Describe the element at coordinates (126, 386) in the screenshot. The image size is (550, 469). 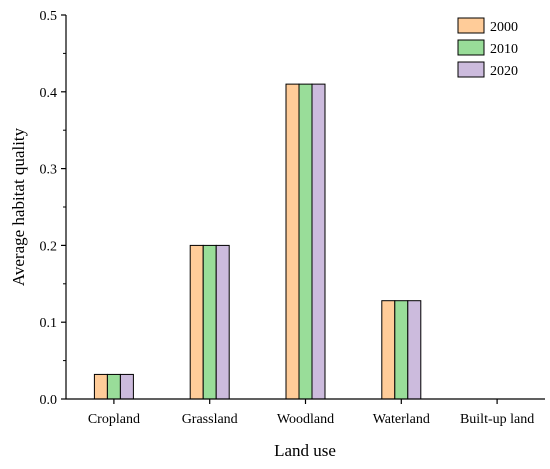
I see `bar-2020-cropland` at that location.